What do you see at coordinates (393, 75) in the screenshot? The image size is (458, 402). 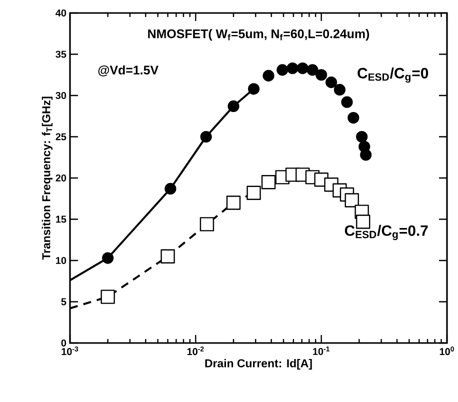 I see `legend-label: C$_{ESD}$/C$_{g}$=0` at bounding box center [393, 75].